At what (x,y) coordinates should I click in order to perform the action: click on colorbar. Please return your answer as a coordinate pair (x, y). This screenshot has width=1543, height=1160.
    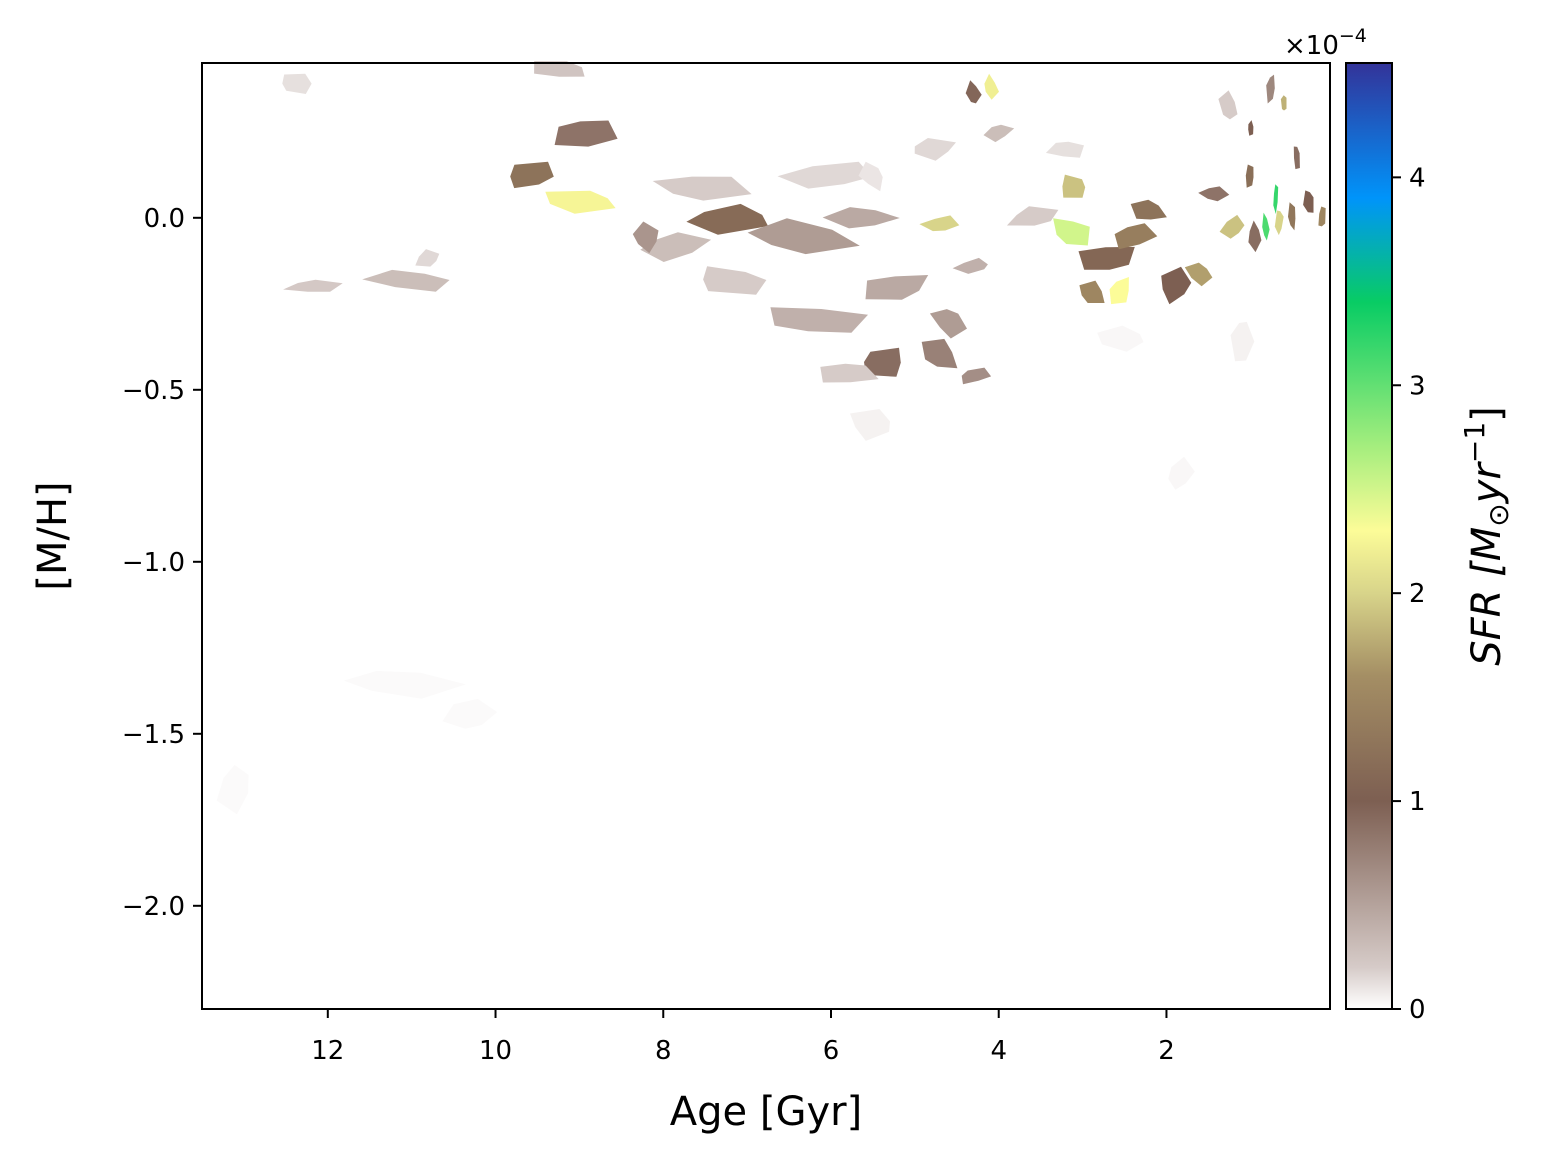
    Looking at the image, I should click on (1369, 536).